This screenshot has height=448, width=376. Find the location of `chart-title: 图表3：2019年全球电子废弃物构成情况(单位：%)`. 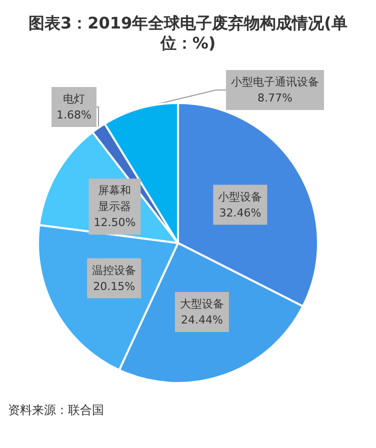

chart-title: 图表3：2019年全球电子废弃物构成情况(单位：%) is located at coordinates (188, 33).